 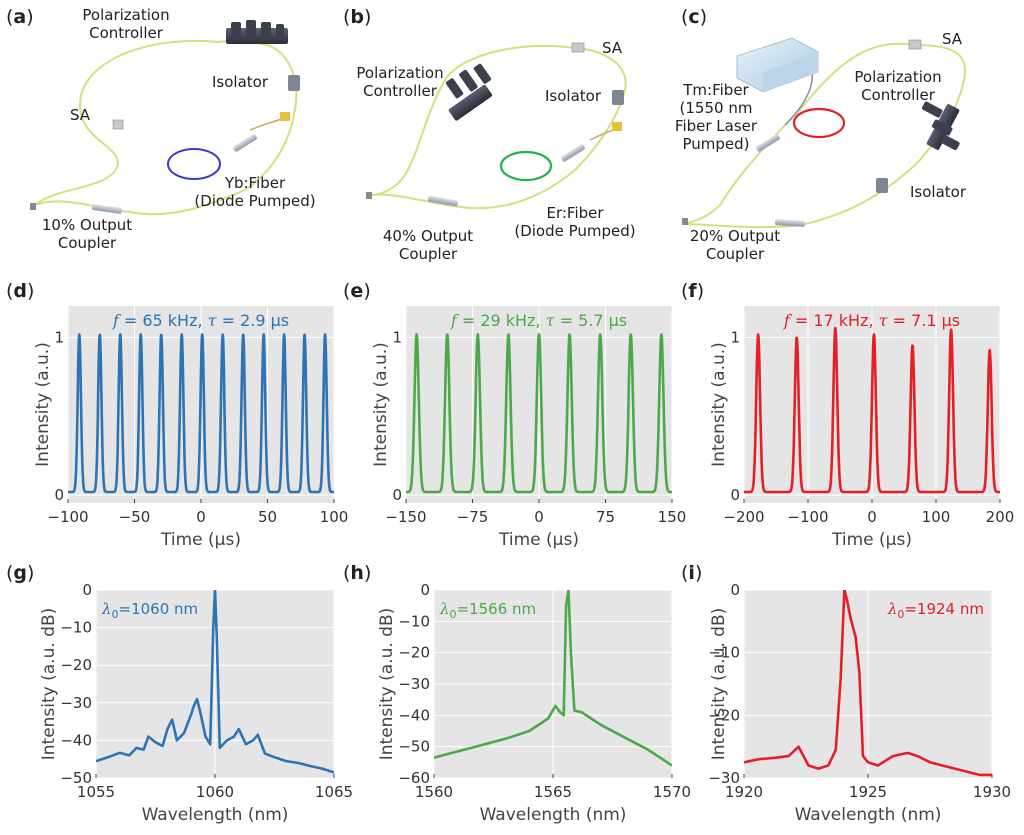 What do you see at coordinates (254, 192) in the screenshot?
I see `label-fiber: Yb:Fiber (Diode Pumped)` at bounding box center [254, 192].